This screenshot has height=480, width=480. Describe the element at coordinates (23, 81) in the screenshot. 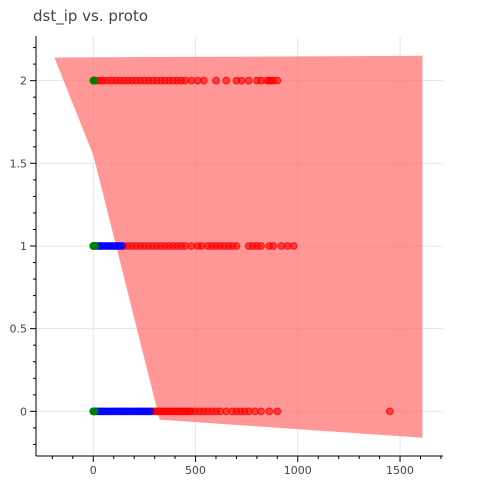

I see `y-tick-label: 2` at that location.